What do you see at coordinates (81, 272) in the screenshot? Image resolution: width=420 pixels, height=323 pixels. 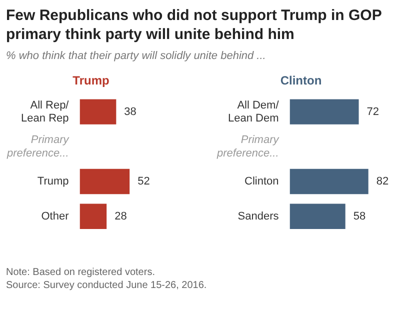 I see `text: Note: Based on registered voters.` at bounding box center [81, 272].